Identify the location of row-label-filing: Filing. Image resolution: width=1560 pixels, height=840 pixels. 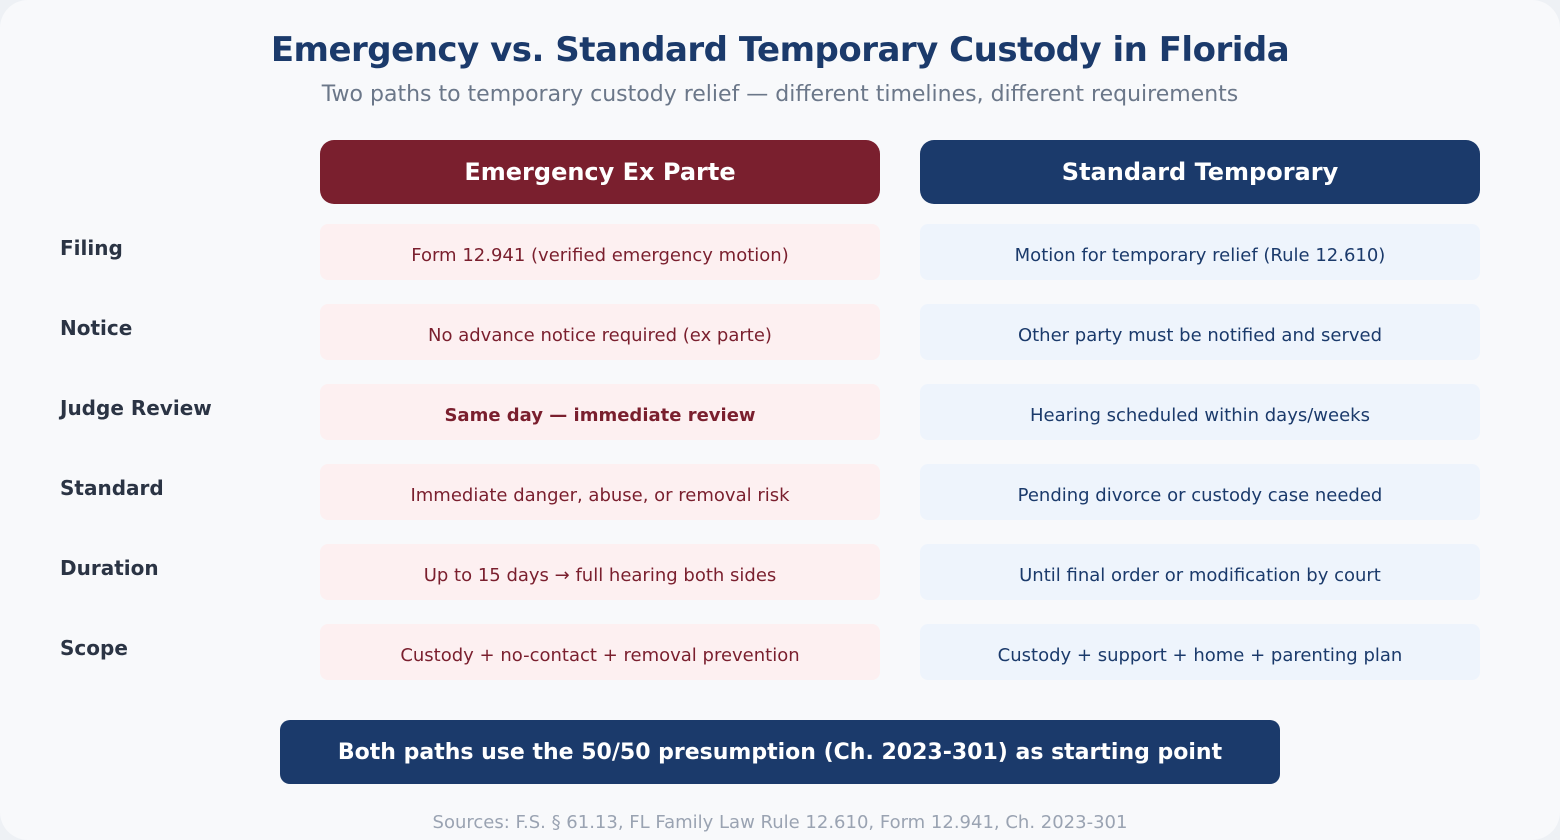
(91, 248).